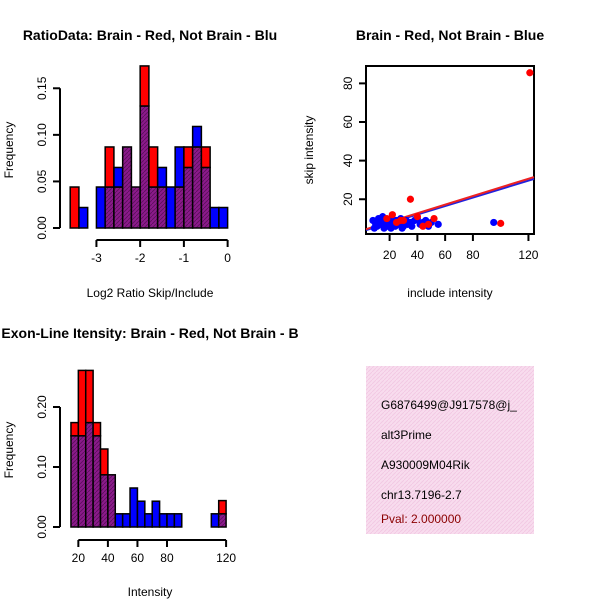  Describe the element at coordinates (150, 293) in the screenshot. I see `ratio-histogram-xlabel: Log2 Ratio Skip/Include` at that location.